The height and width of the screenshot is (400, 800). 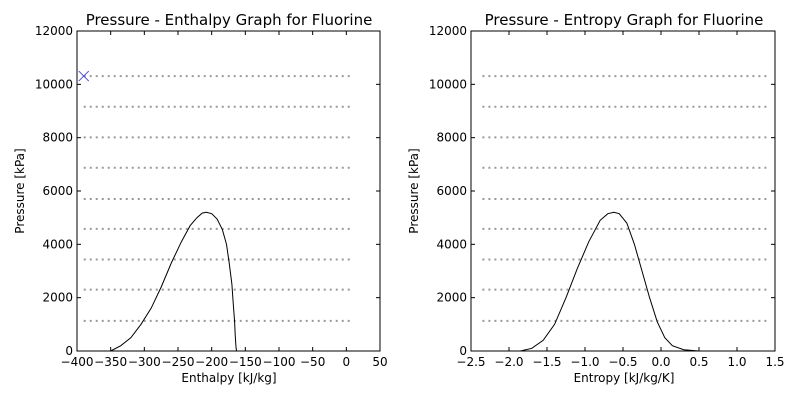 What do you see at coordinates (20, 190) in the screenshot?
I see `ph-y-axis-label: Pressure [kPa]` at bounding box center [20, 190].